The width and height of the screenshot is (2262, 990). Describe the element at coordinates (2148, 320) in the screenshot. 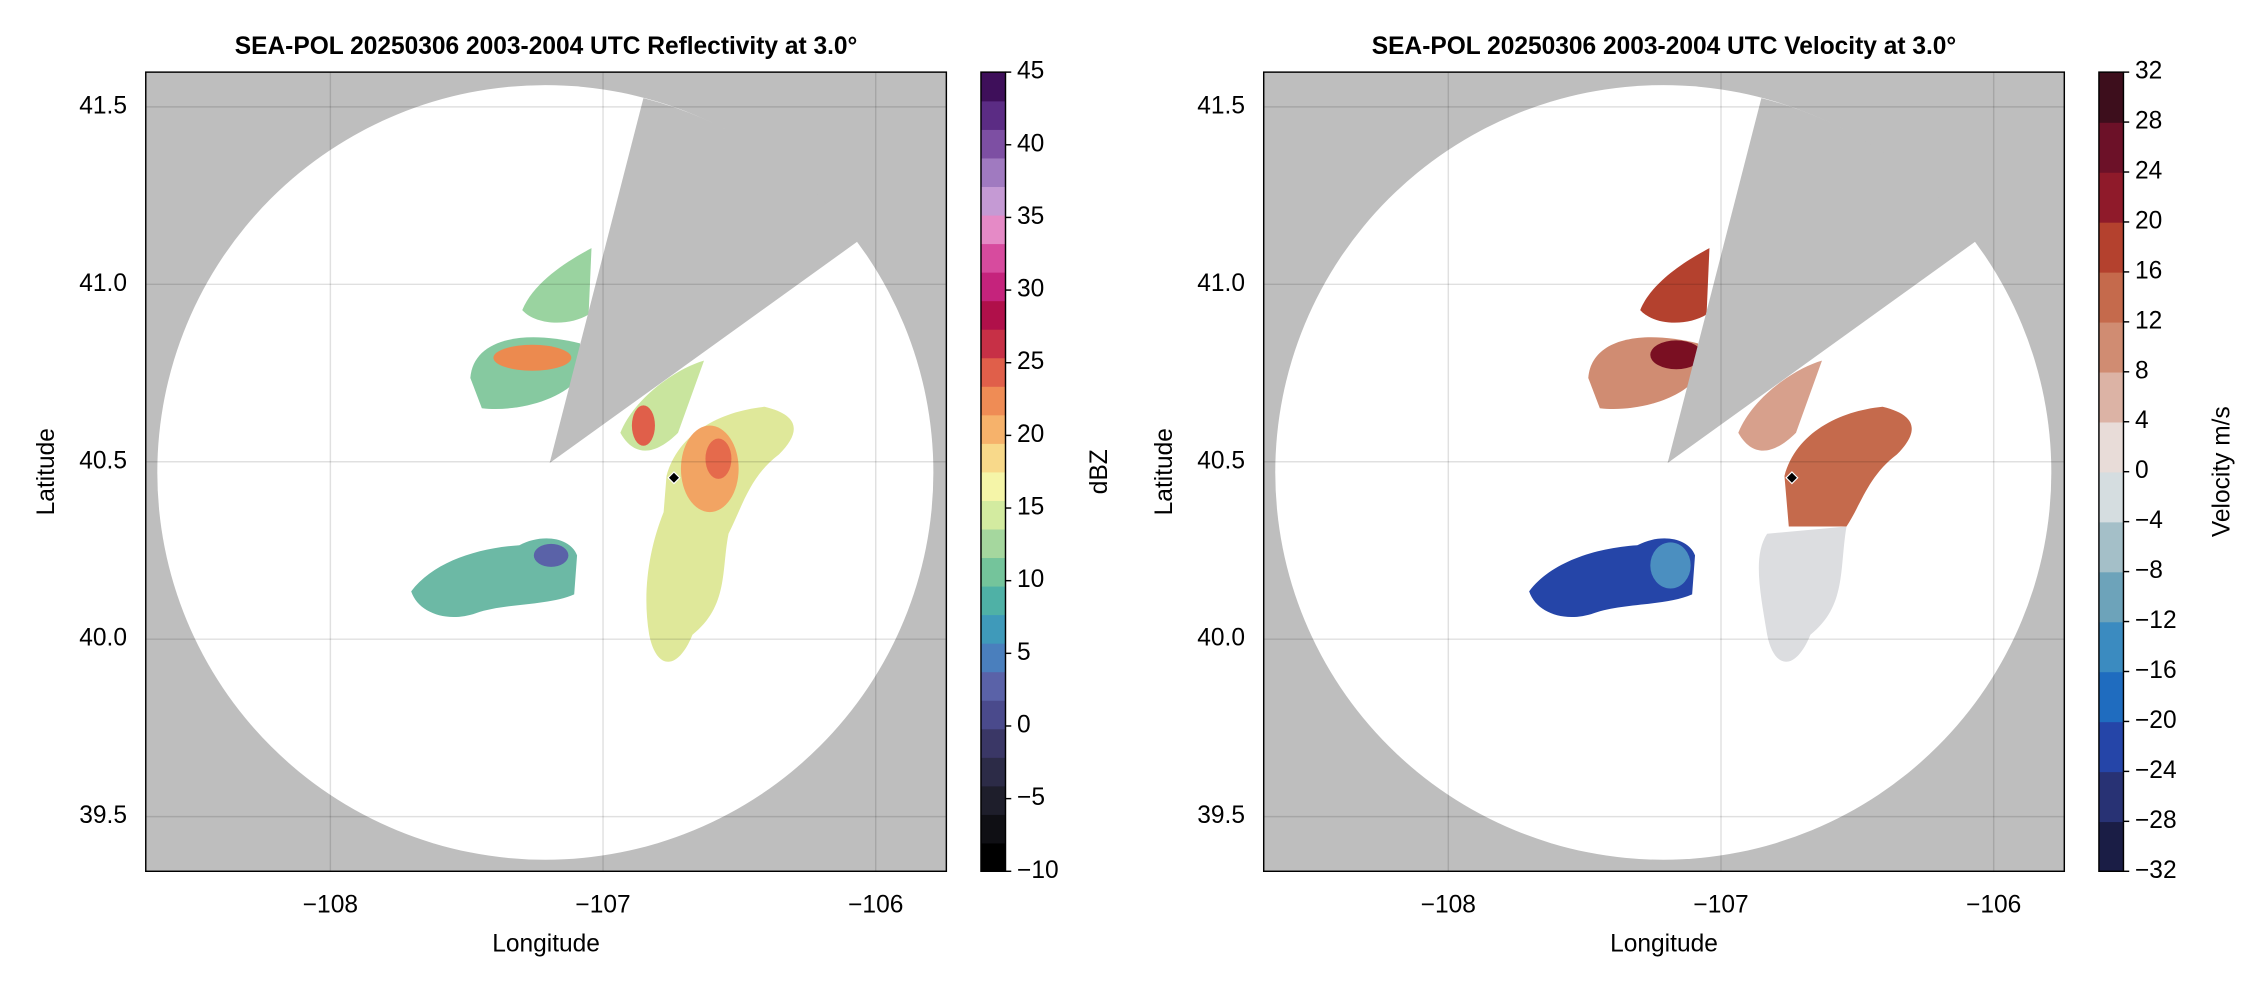

I see `colorbar-tick-label: 12` at that location.